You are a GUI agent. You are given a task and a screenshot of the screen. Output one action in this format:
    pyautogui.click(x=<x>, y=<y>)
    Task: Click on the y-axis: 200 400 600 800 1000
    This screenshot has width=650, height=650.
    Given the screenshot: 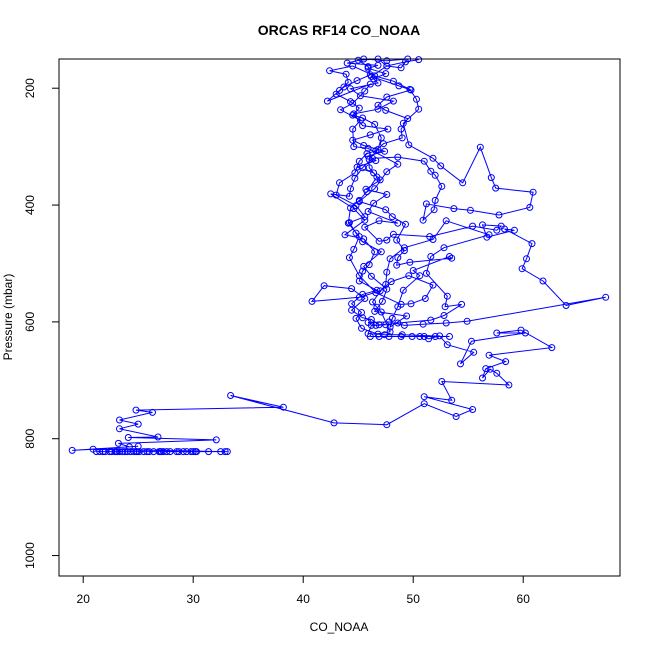 What is the action you would take?
    pyautogui.click(x=41, y=323)
    